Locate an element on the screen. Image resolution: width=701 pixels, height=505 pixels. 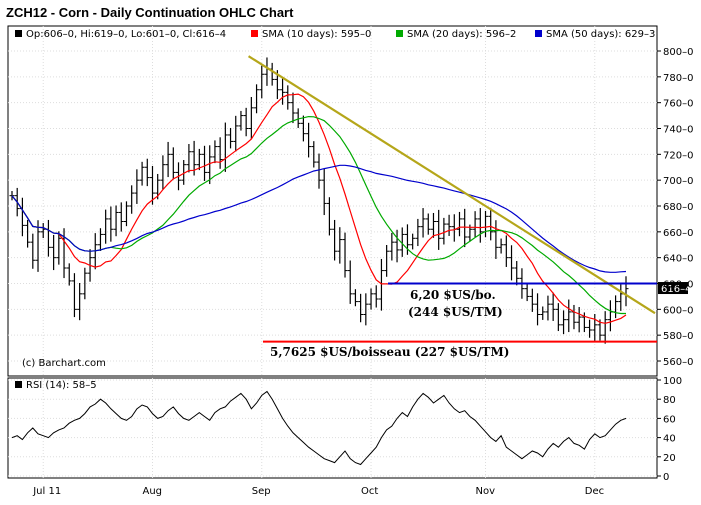
x-tick-label: Sep is located at coordinates (261, 491).